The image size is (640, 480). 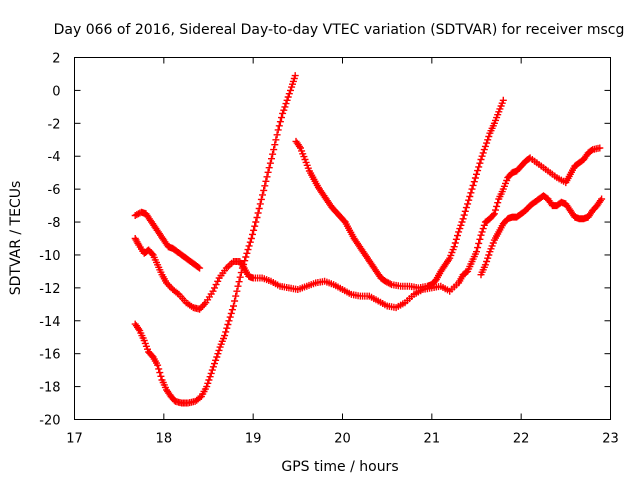 I want to click on x-tick-label: 22, so click(x=521, y=439).